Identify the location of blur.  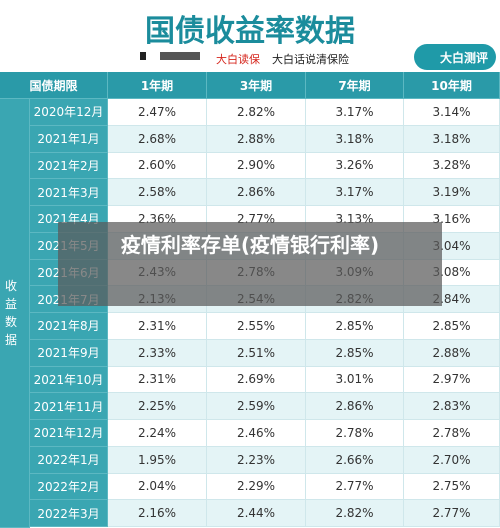
(180, 56).